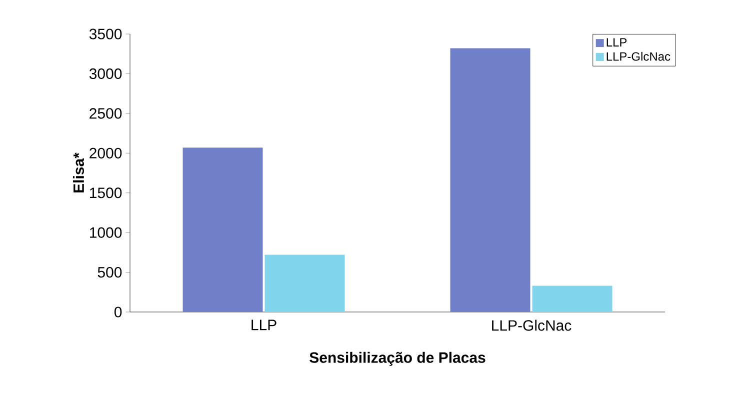 This screenshot has height=407, width=752. I want to click on x-axis-title: Sensibilização de Placas, so click(398, 359).